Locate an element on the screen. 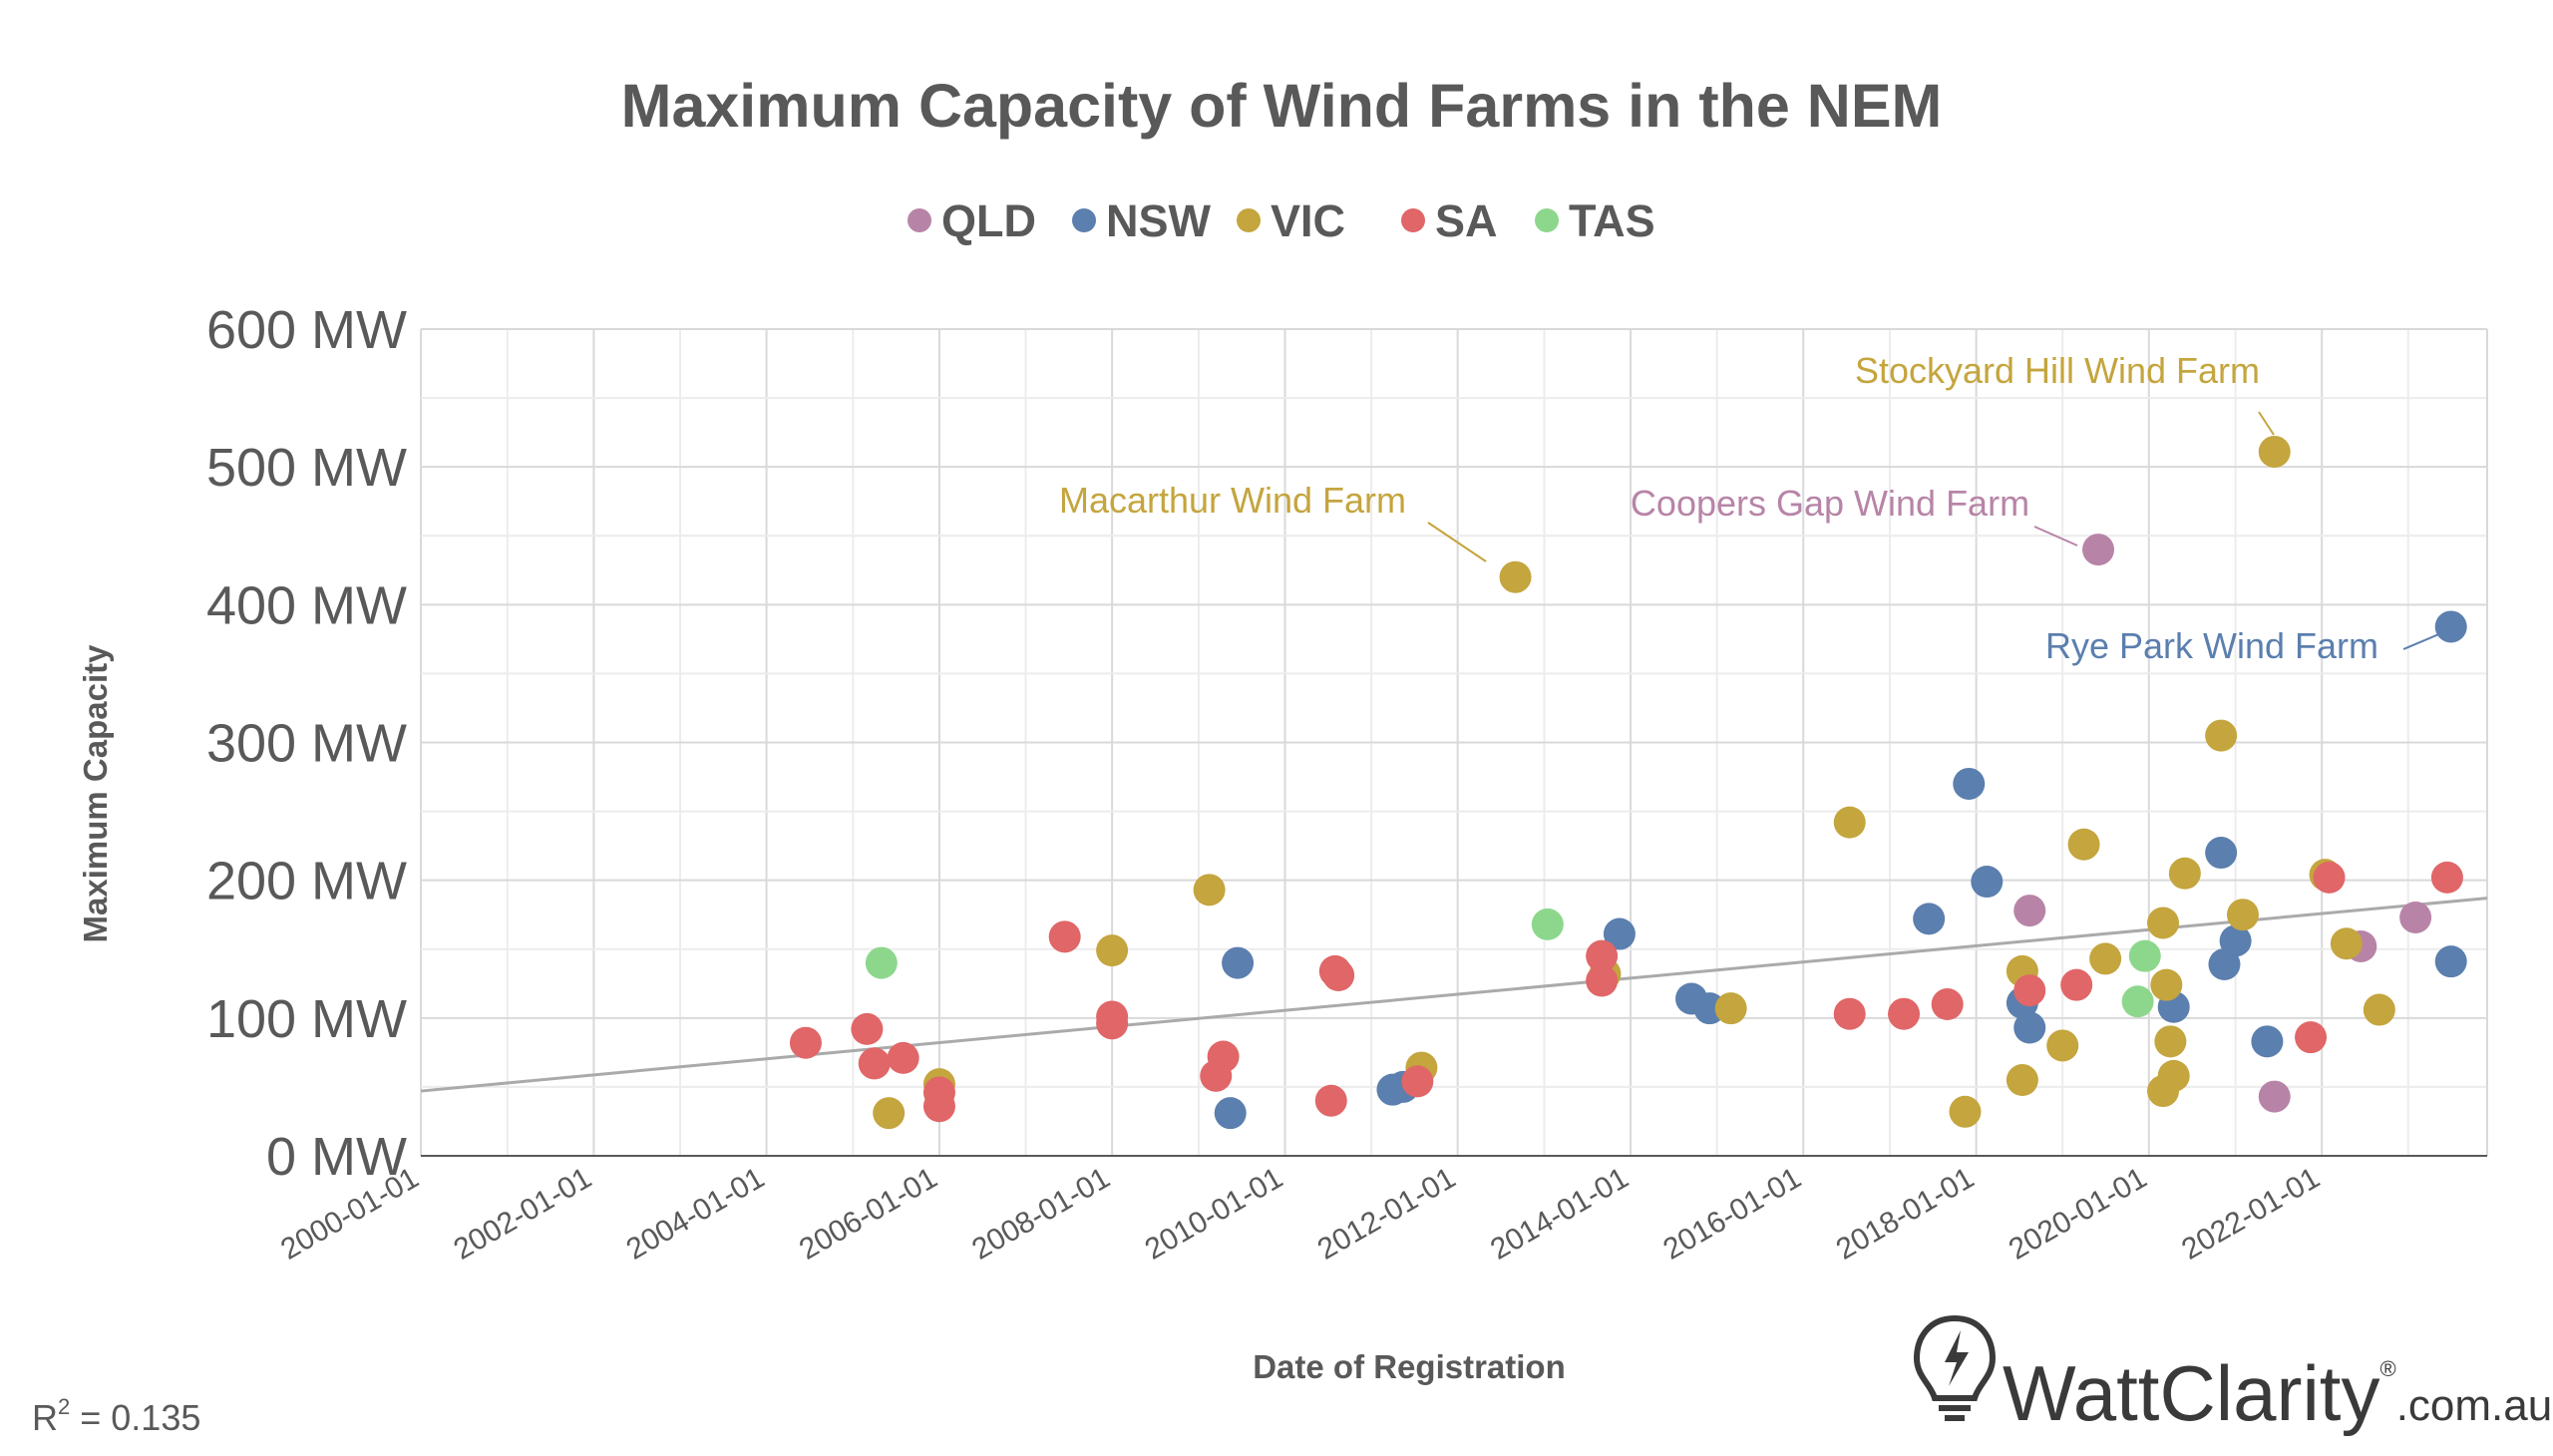 This screenshot has width=2553, height=1456. legend-label: TAS is located at coordinates (1612, 220).